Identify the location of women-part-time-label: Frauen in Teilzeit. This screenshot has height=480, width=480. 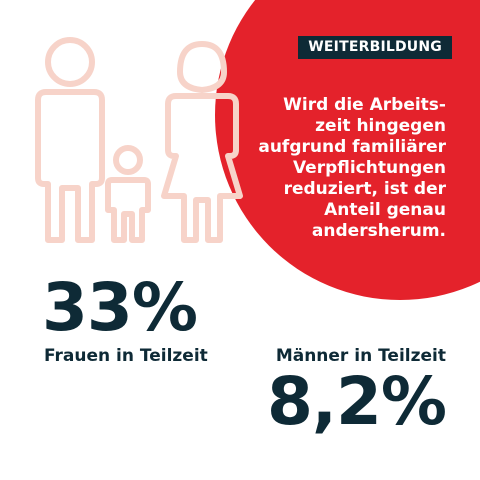
(126, 356).